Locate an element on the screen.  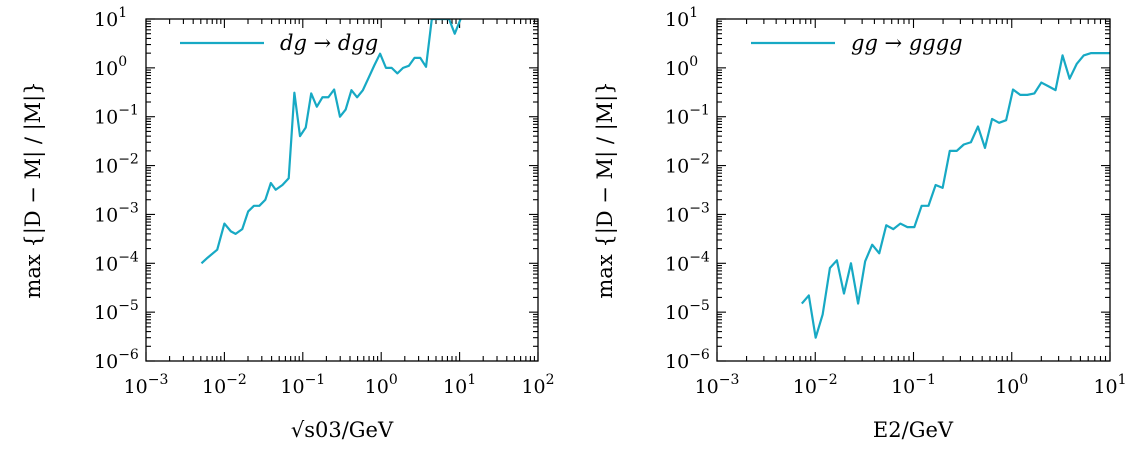
x-tick-label: 10² is located at coordinates (537, 385).